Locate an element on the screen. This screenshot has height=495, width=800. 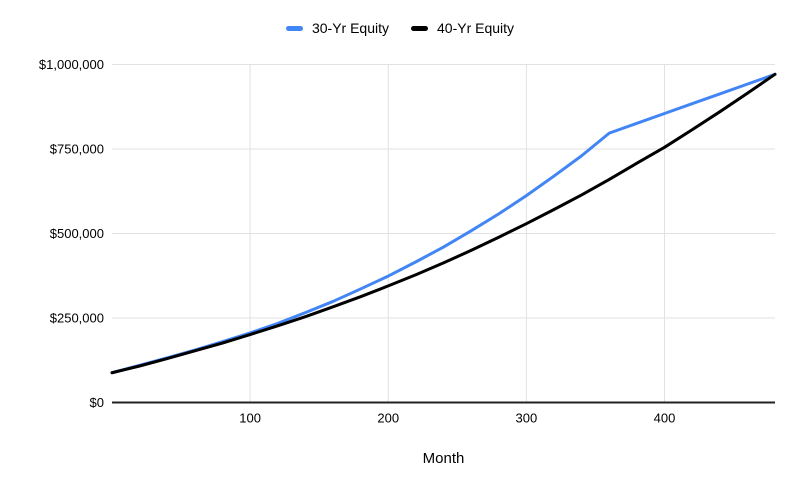
x-tick-label: 100 is located at coordinates (250, 418).